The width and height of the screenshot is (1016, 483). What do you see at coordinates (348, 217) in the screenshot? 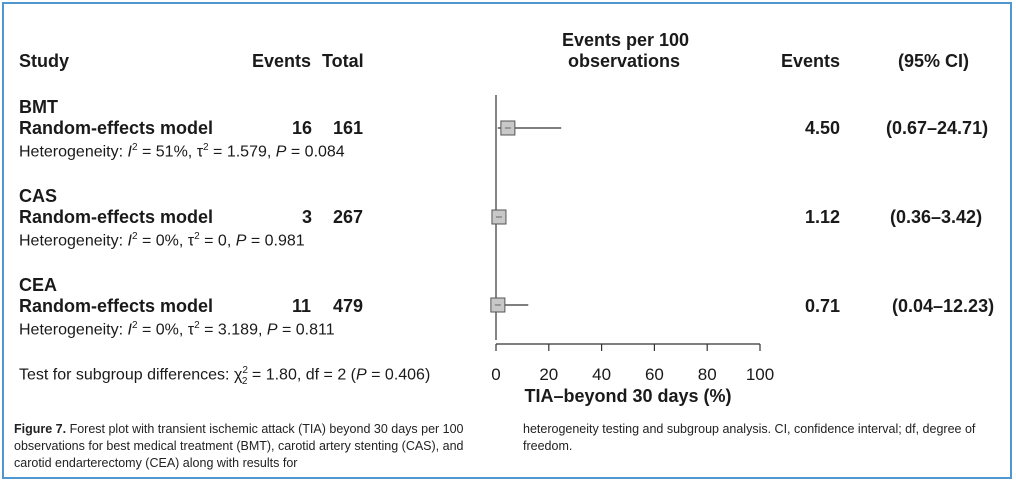
I see `group-total-cas: 267` at bounding box center [348, 217].